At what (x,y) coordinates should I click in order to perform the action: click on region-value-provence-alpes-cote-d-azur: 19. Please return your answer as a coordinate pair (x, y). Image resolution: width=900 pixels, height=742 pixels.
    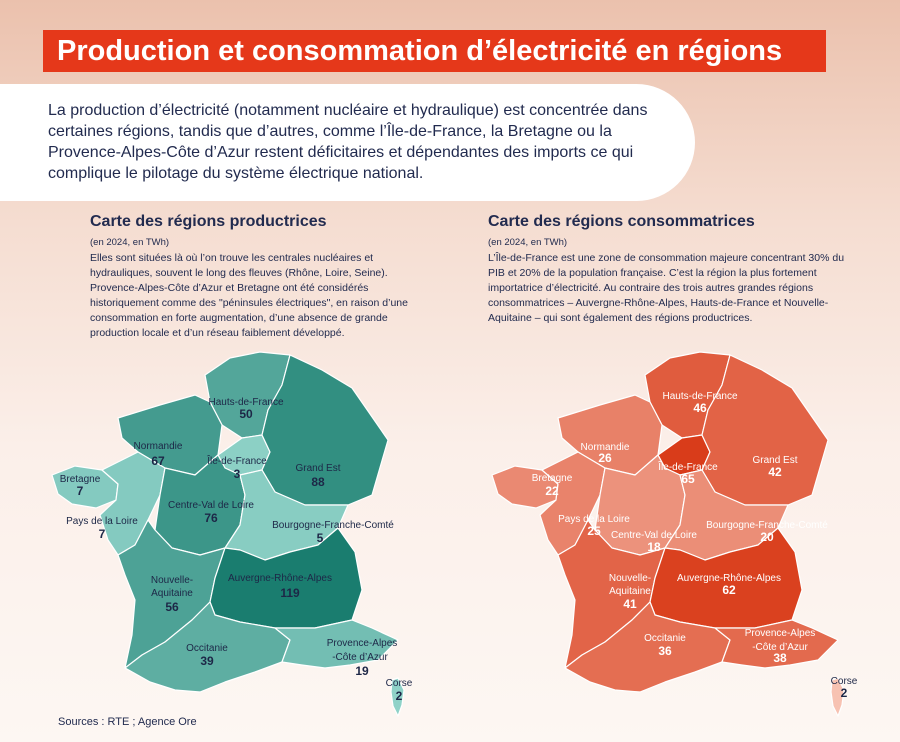
    Looking at the image, I should click on (362, 671).